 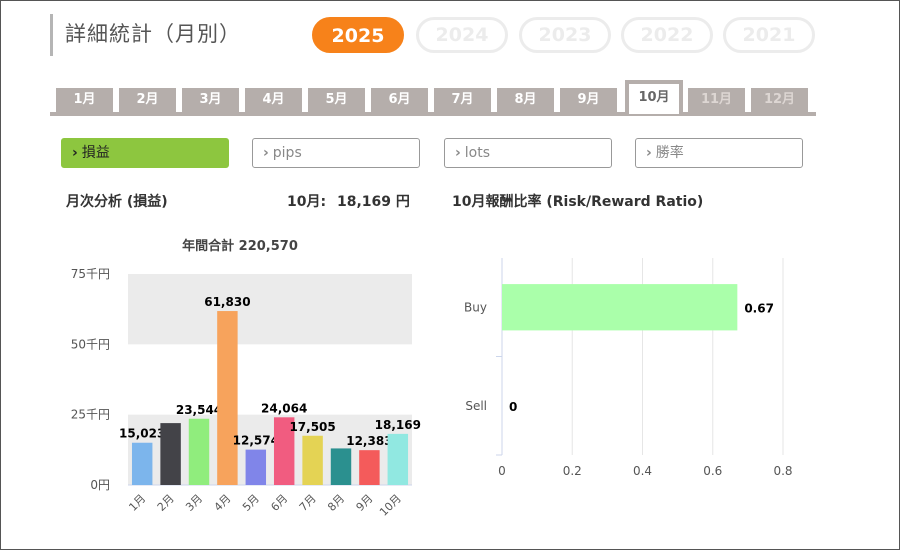 I want to click on bar-data-label: 24,064, so click(x=284, y=408).